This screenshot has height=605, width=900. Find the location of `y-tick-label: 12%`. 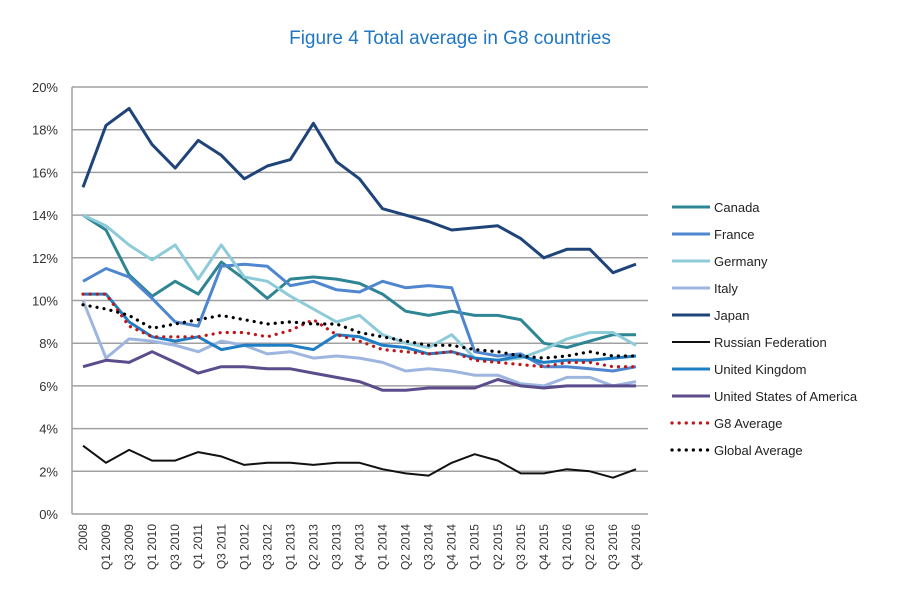

y-tick-label: 12% is located at coordinates (45, 258).